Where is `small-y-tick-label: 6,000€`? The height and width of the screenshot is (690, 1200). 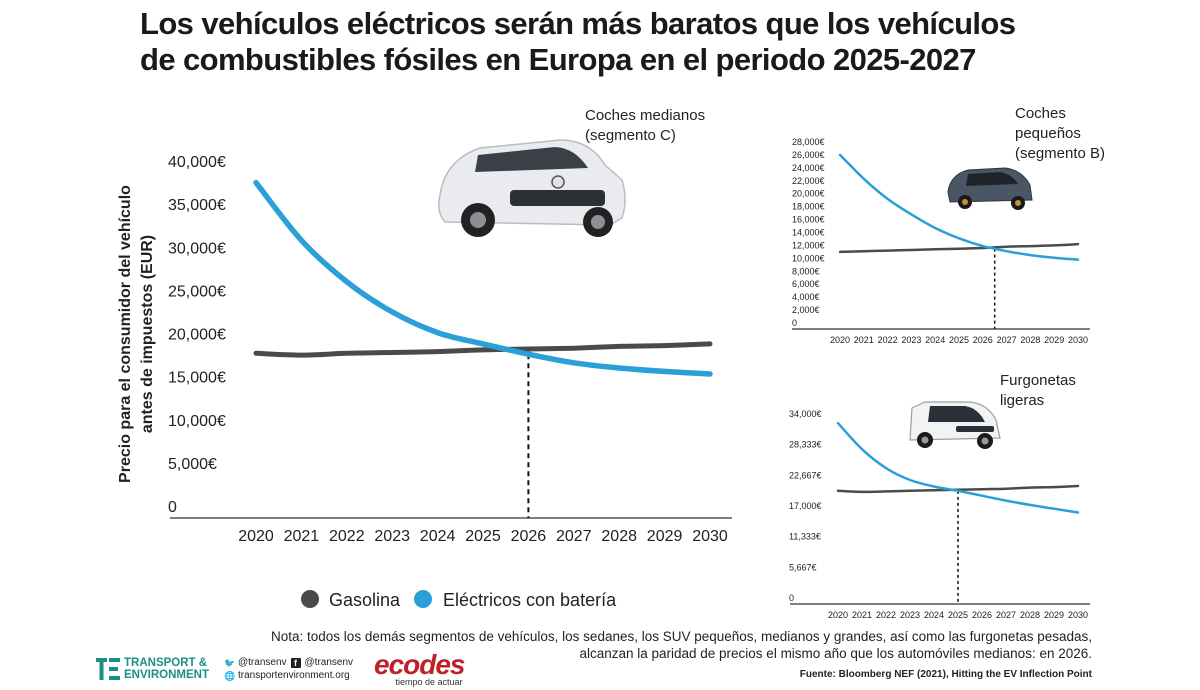 small-y-tick-label: 6,000€ is located at coordinates (806, 284).